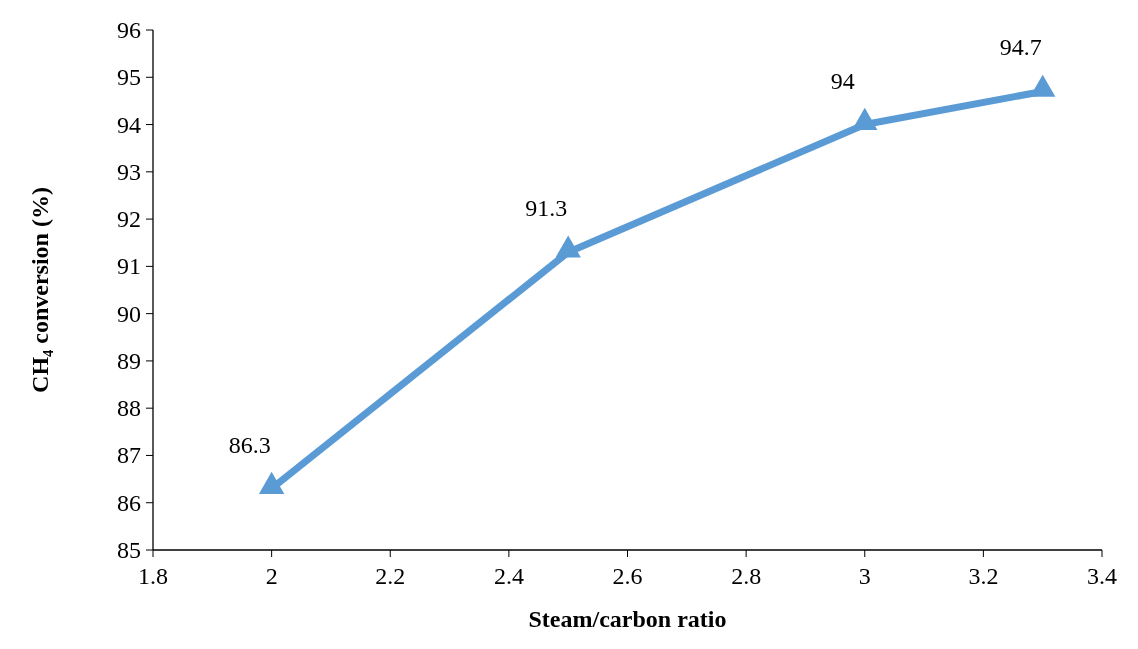 Image resolution: width=1138 pixels, height=649 pixels. Describe the element at coordinates (546, 208) in the screenshot. I see `data-label: 91.3` at that location.